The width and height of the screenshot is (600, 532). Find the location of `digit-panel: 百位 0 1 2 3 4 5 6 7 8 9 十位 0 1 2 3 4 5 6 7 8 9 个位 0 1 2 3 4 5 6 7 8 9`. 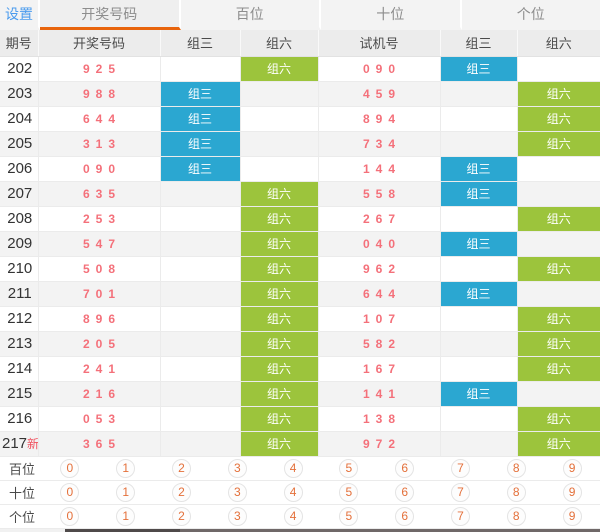

digit-panel: 百位 0 1 2 3 4 5 6 7 8 9 十位 0 1 2 3 4 5 6 7 8 9 个位 0 1 2 3 4 5 6 7 8 9 is located at coordinates (300, 492).